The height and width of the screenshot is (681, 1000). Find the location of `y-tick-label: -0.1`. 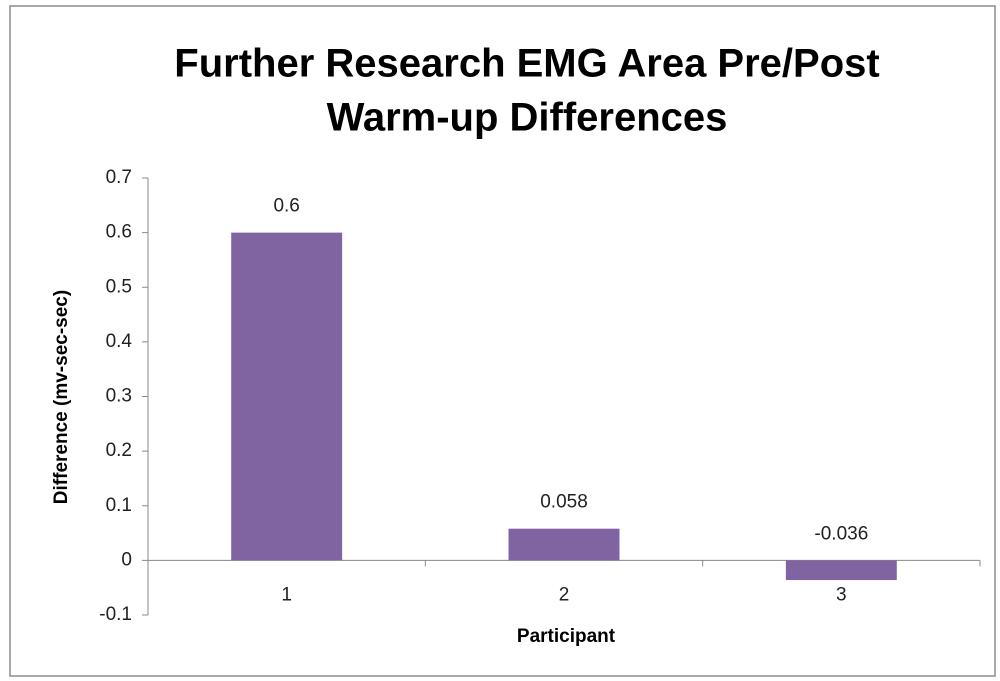

y-tick-label: -0.1 is located at coordinates (115, 614).